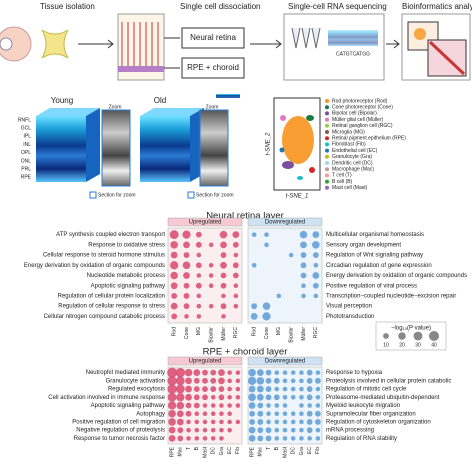 This screenshot has width=472, height=469. Describe the element at coordinates (267, 333) in the screenshot. I see `column-label: Cone` at that location.